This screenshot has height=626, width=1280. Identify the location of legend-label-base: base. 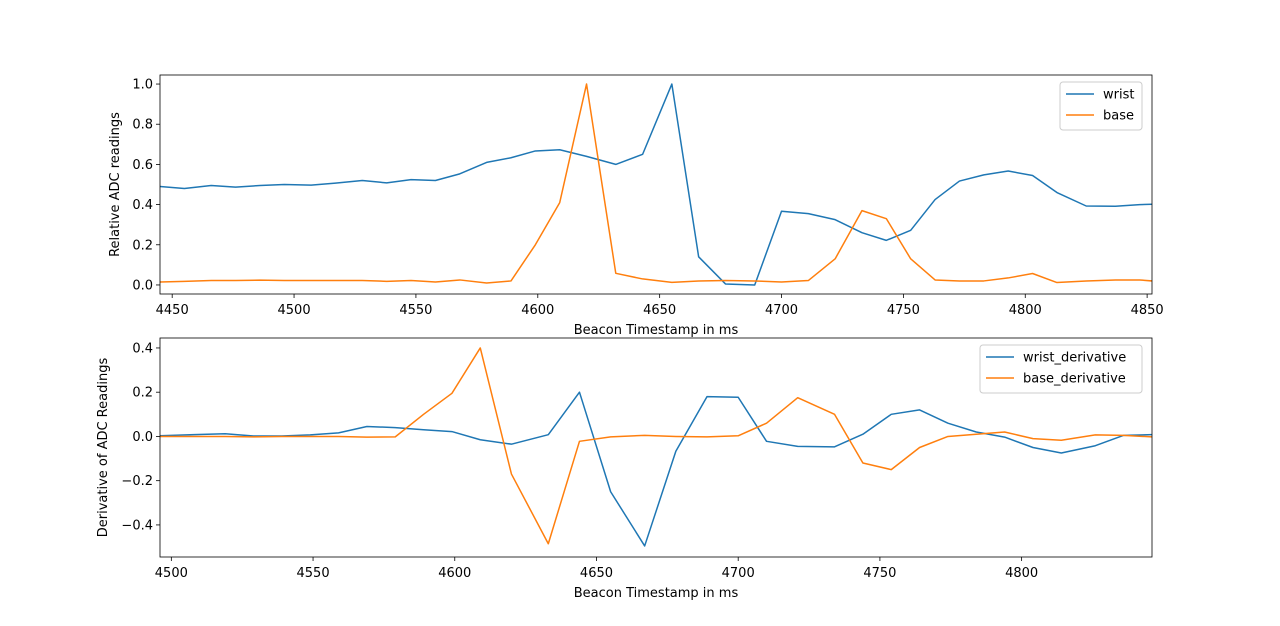
(1118, 116).